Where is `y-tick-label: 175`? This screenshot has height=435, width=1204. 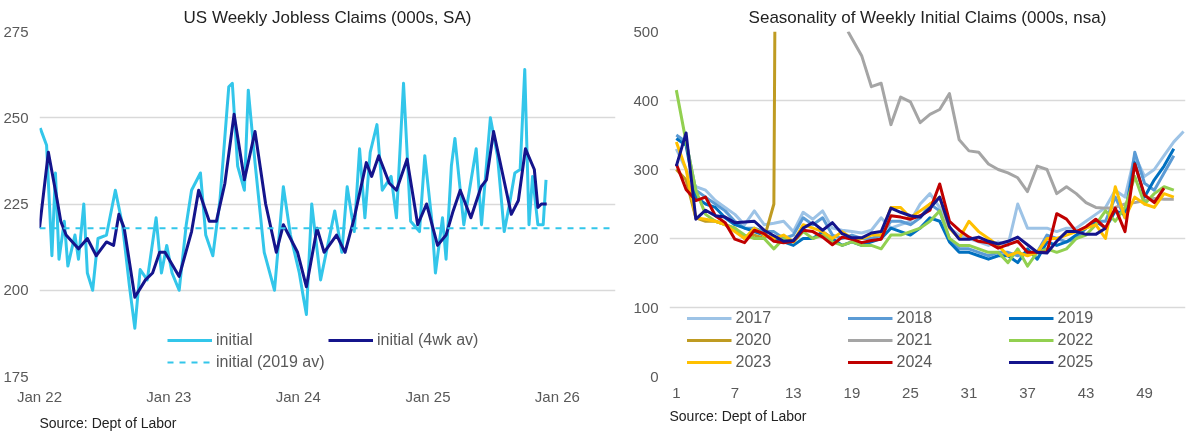 y-tick-label: 175 is located at coordinates (16, 376).